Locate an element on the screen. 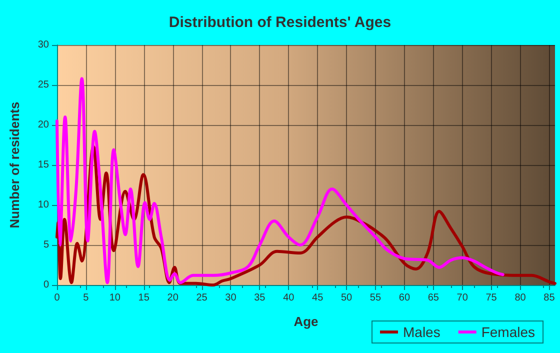 This screenshot has height=353, width=560. x-tick-label: 35 is located at coordinates (260, 298).